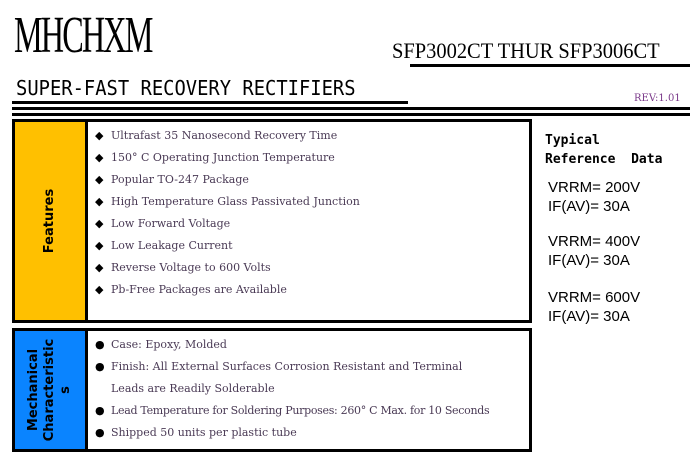 The width and height of the screenshot is (700, 466). Describe the element at coordinates (310, 290) in the screenshot. I see `feature-item: ◆ Pb-Free Packages are Available` at that location.